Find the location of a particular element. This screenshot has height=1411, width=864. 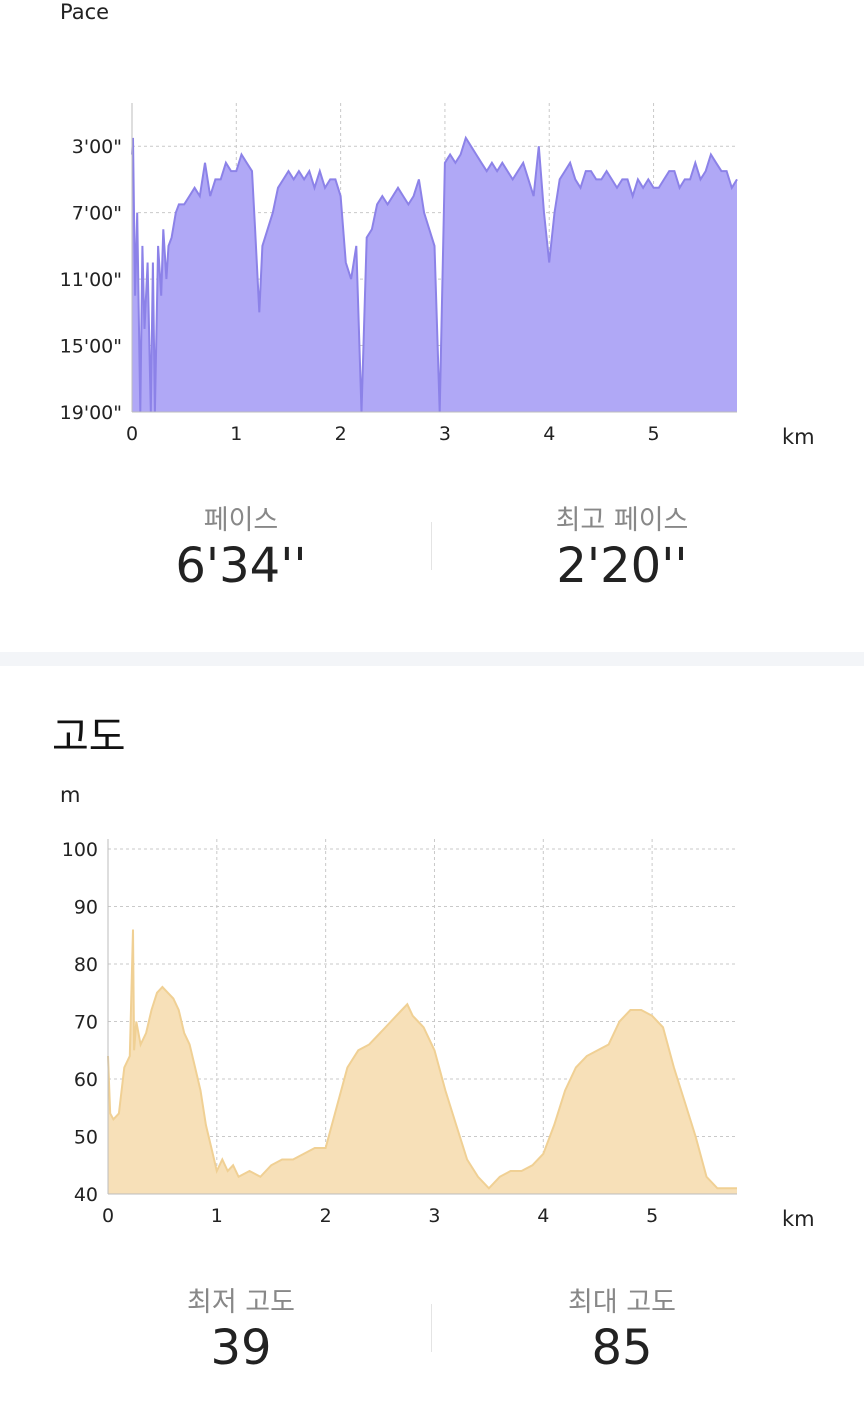

pace-average-value: 6'34'' is located at coordinates (241, 566).